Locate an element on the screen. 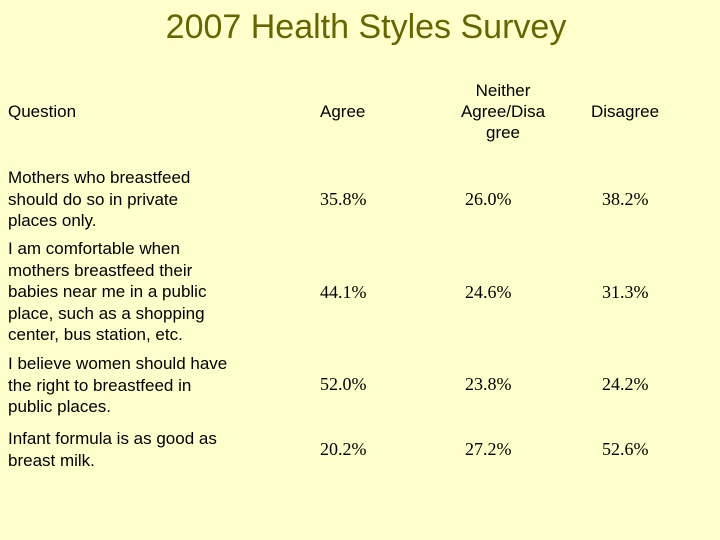  question-line: I believe women should have is located at coordinates (118, 363).